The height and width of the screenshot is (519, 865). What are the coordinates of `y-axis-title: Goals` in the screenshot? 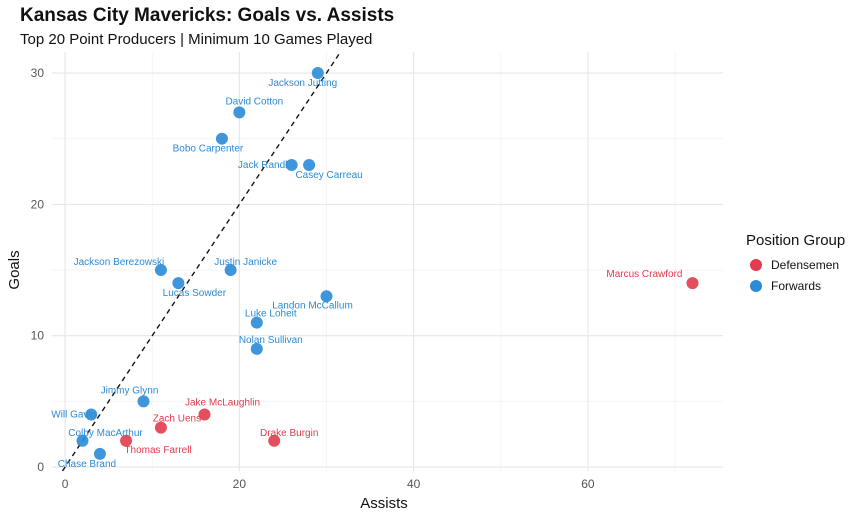 It's located at (14, 269).